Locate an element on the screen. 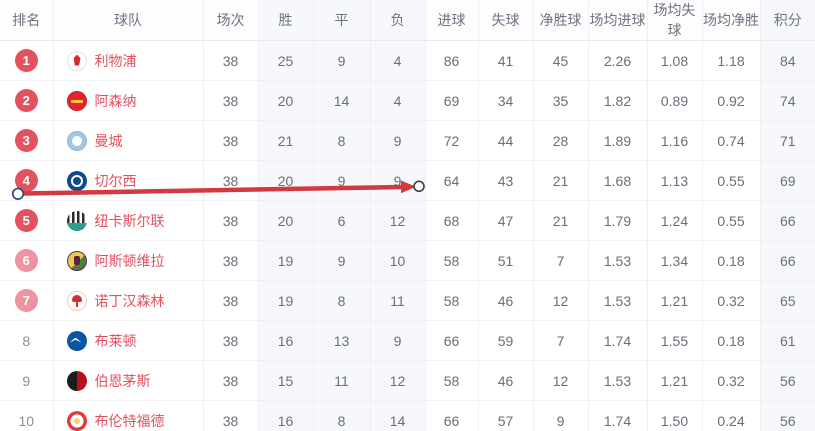 The image size is (815, 431). team-cell: 曼城 is located at coordinates (127, 140).